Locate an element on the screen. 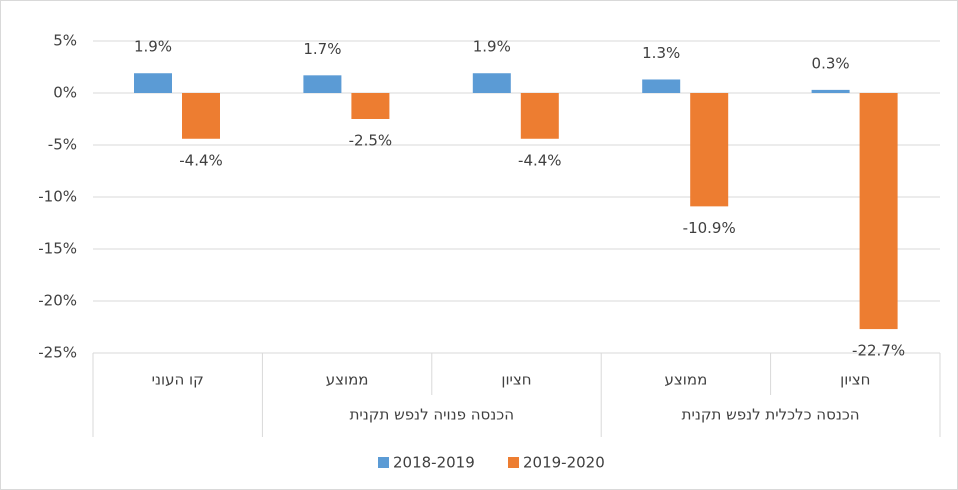 The height and width of the screenshot is (490, 958). y-tick-label: -25% is located at coordinates (57, 353).